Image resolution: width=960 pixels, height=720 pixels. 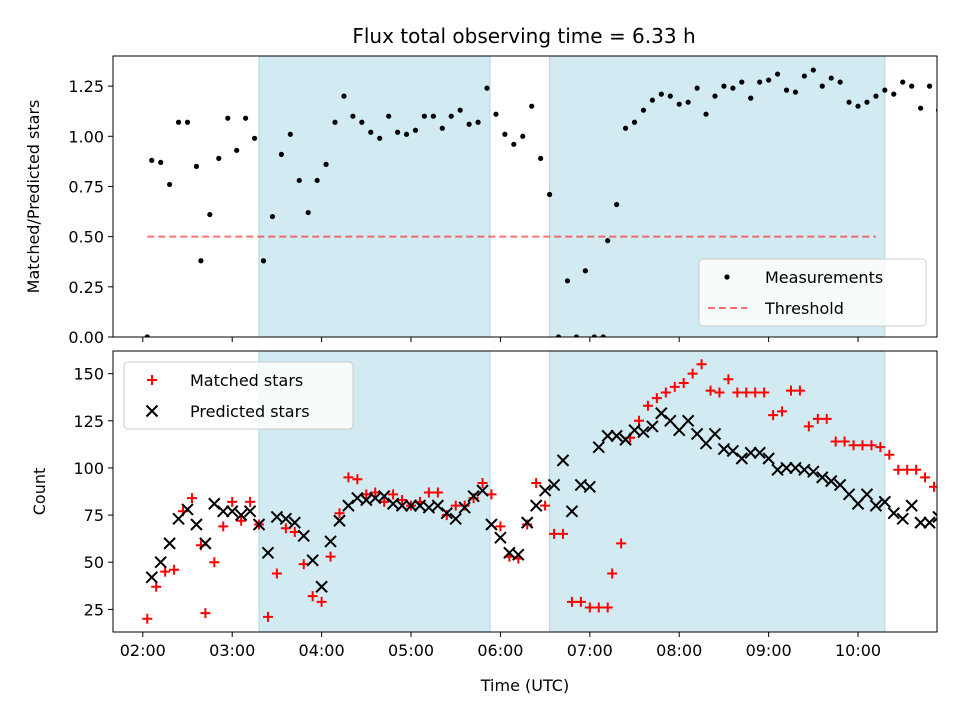 I want to click on legend: Measurements Threshold, so click(x=812, y=292).